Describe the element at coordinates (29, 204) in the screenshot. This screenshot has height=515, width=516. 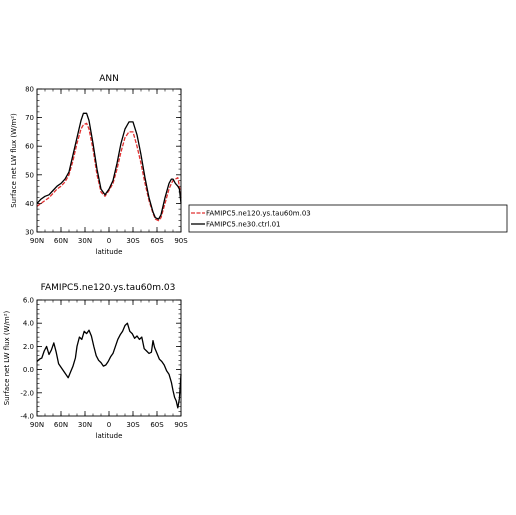
I see `y-tick-label: 40` at that location.